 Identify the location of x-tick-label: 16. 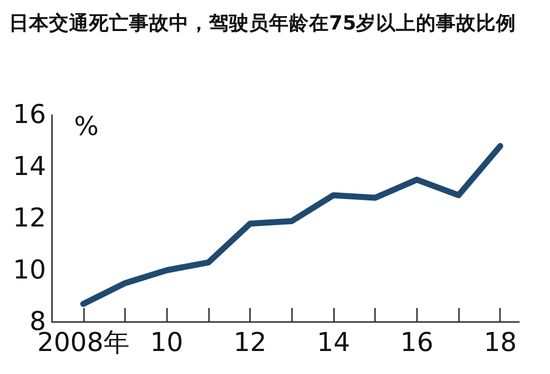
(417, 343).